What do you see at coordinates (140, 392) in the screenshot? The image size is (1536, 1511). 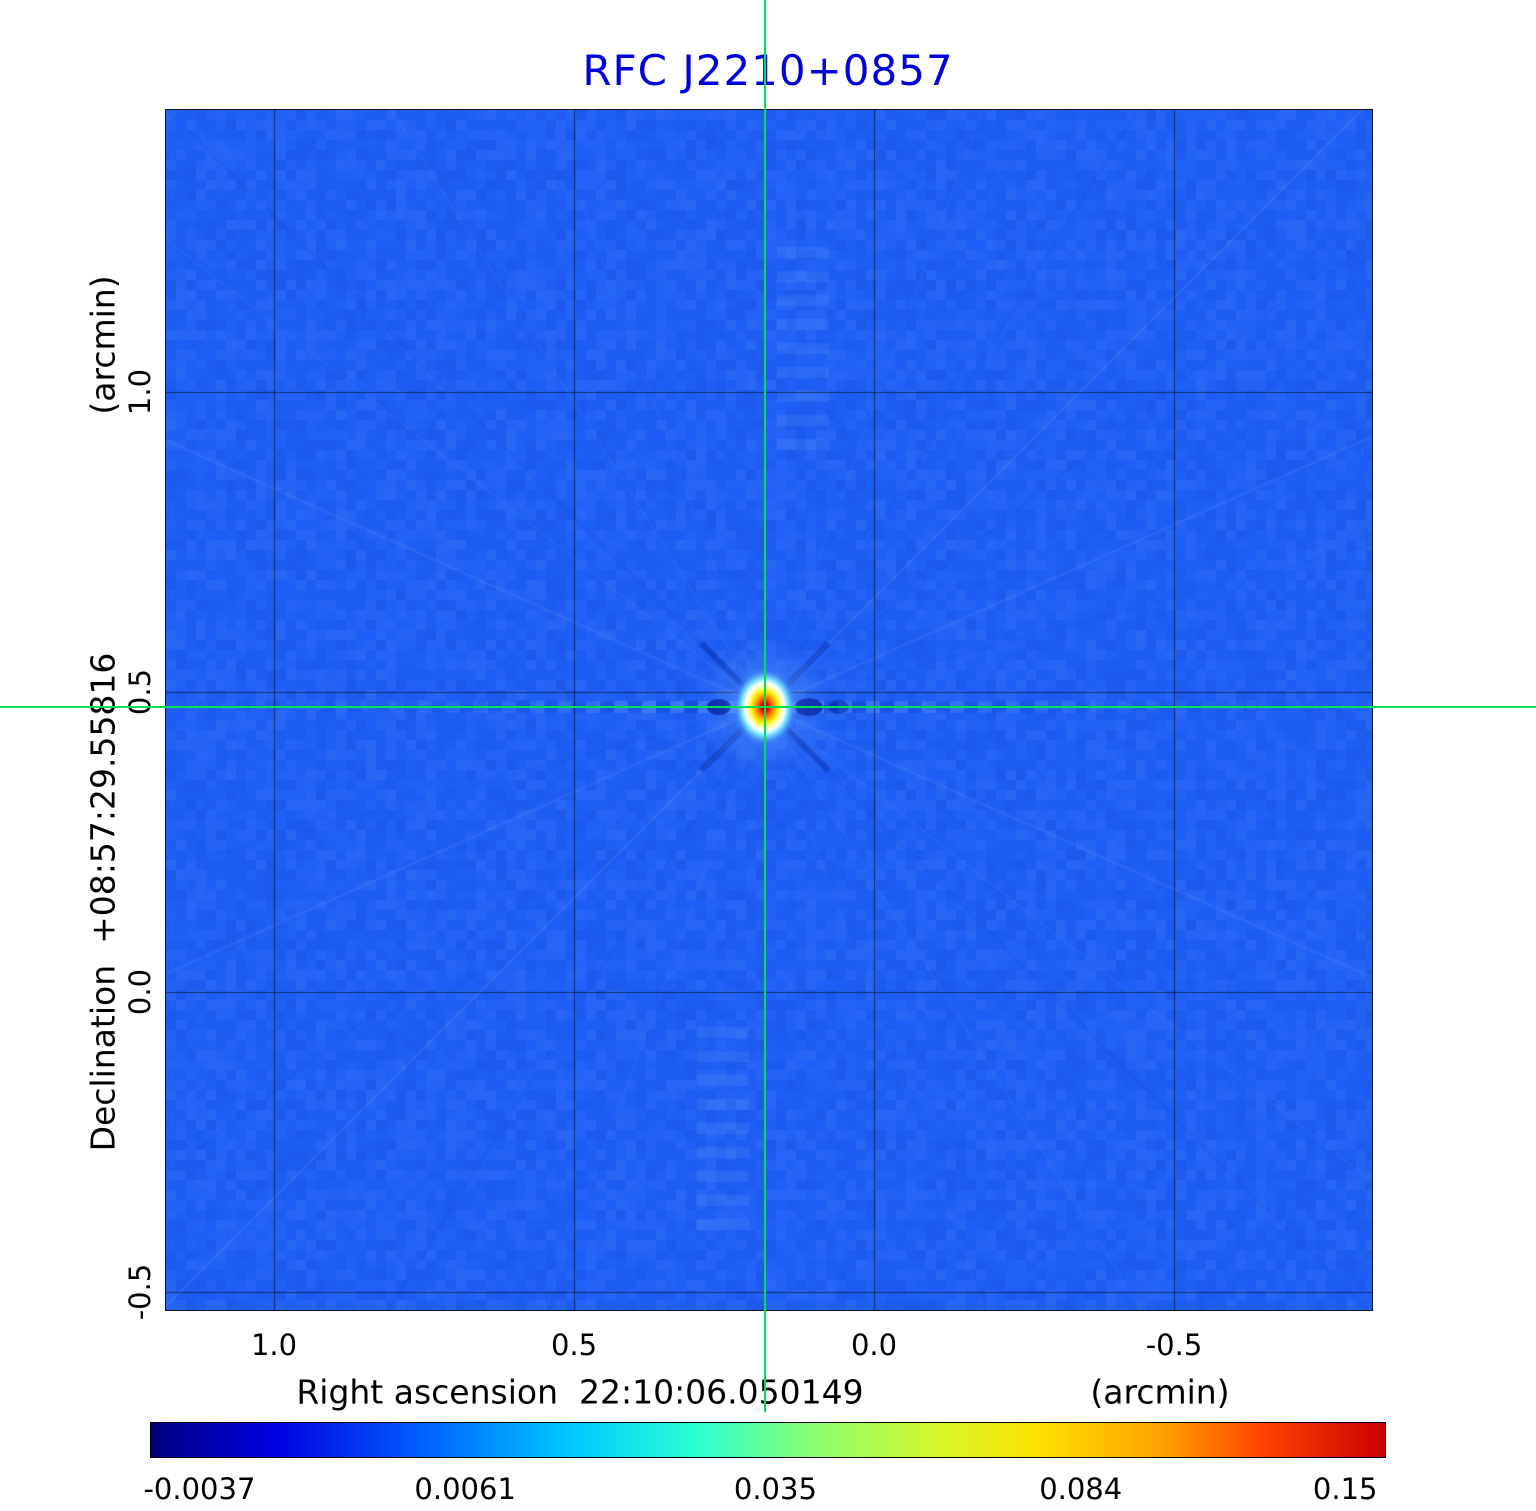 I see `y-tick-label: 1.0` at bounding box center [140, 392].